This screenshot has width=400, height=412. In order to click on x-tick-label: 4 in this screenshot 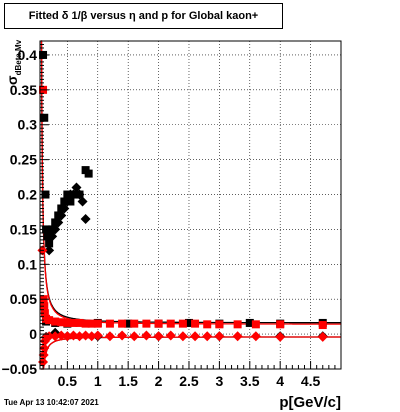, I will do `click(280, 381)`.